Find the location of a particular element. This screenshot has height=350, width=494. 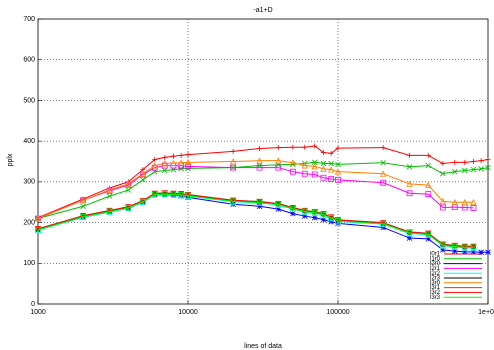

legend-label: l2r2 is located at coordinates (435, 274).